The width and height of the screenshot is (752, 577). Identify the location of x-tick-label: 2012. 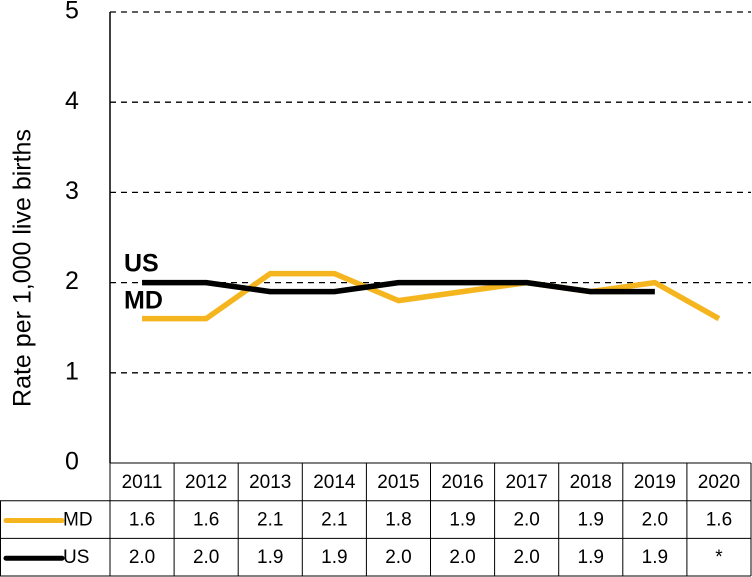
(206, 482).